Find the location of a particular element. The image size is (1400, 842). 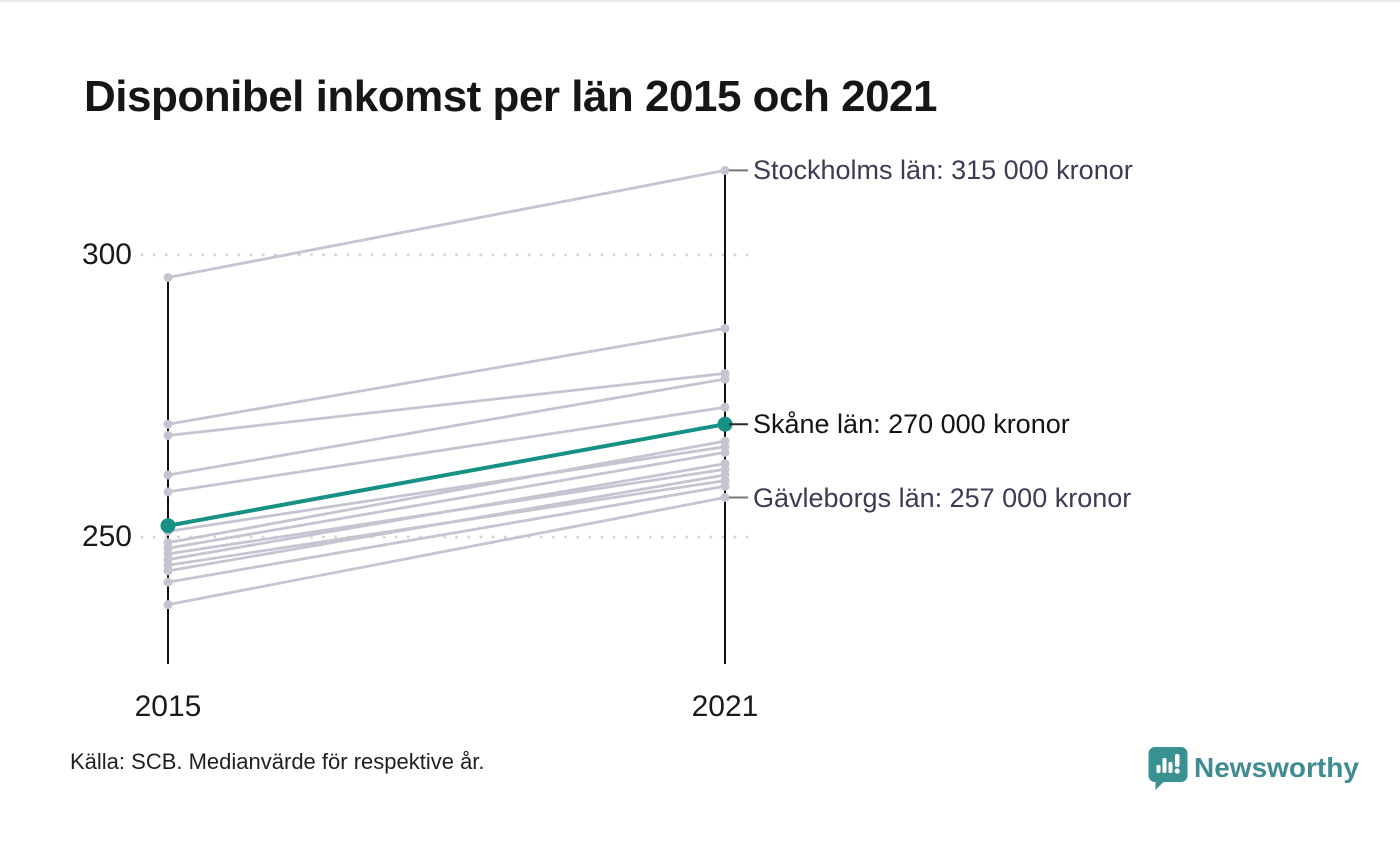

page-title: Disponibel inkomst per län 2015 och 2021 is located at coordinates (510, 96).